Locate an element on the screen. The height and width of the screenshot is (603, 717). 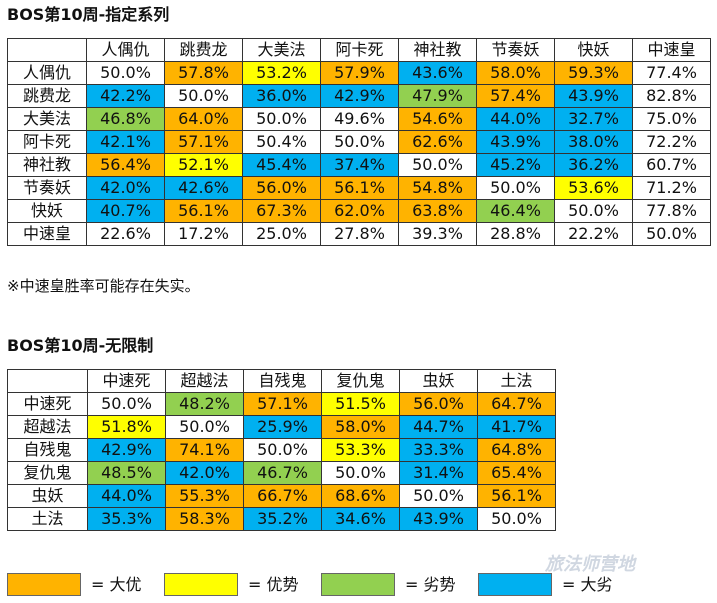
row-header: 虫妖 is located at coordinates (47, 496).